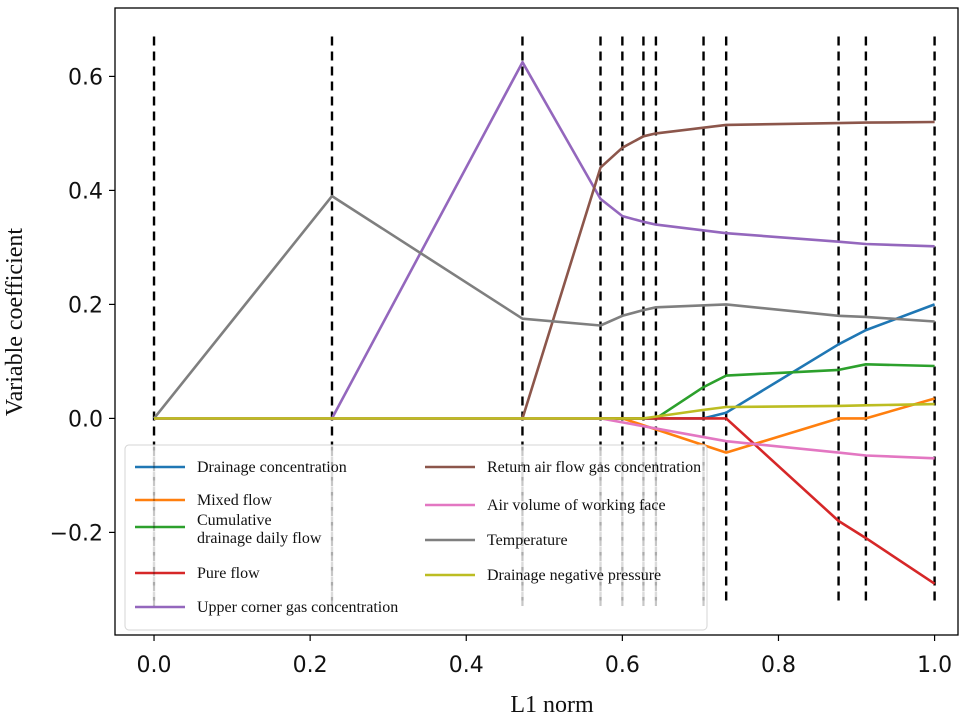  Describe the element at coordinates (297, 607) in the screenshot. I see `legend-label-4: Upper corner gas concentration` at that location.